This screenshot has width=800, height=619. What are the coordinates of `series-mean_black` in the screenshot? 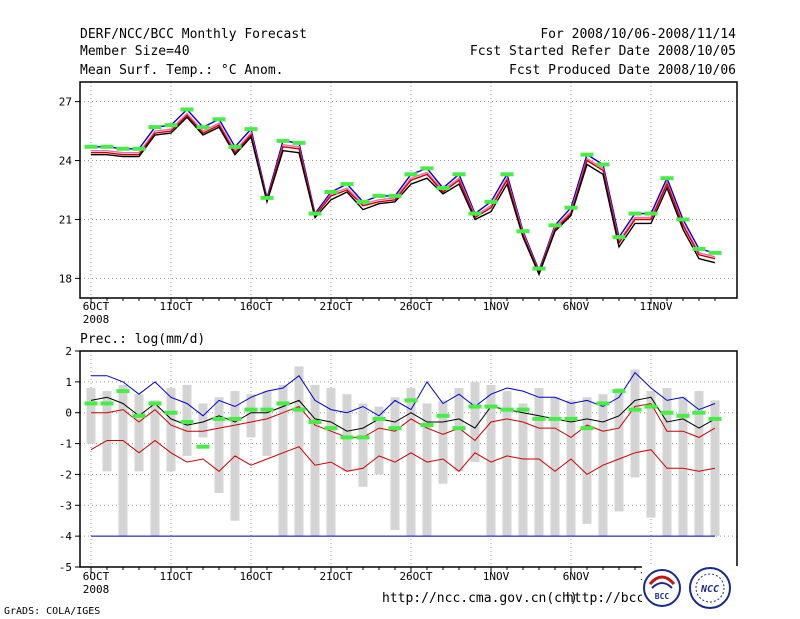 It's located at (403, 414).